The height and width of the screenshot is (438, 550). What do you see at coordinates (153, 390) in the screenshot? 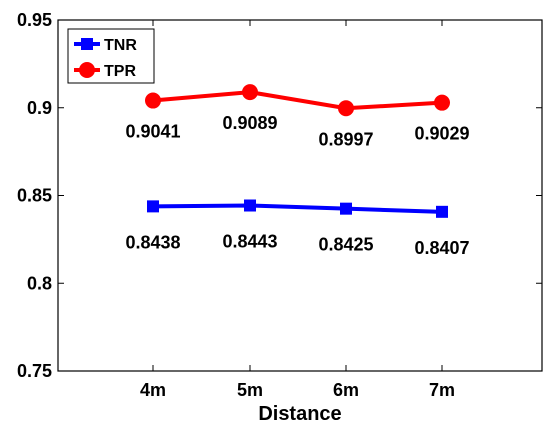
I see `x-tick-label: 4m` at bounding box center [153, 390].